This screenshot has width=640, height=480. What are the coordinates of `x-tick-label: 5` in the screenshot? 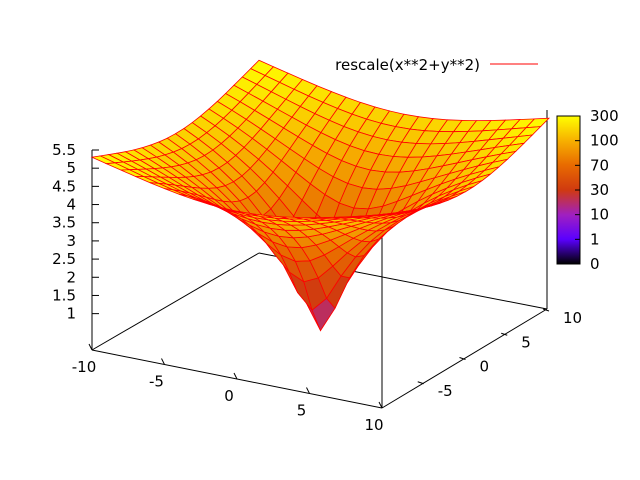 It's located at (302, 411).